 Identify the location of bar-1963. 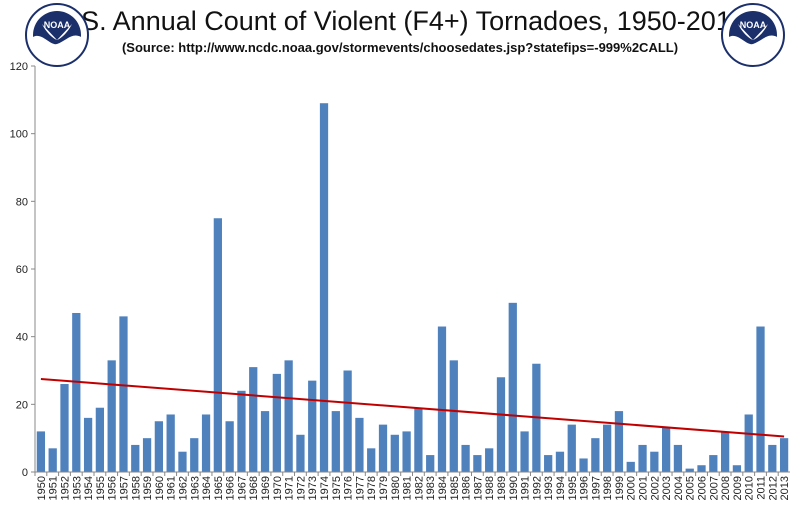
(194, 455).